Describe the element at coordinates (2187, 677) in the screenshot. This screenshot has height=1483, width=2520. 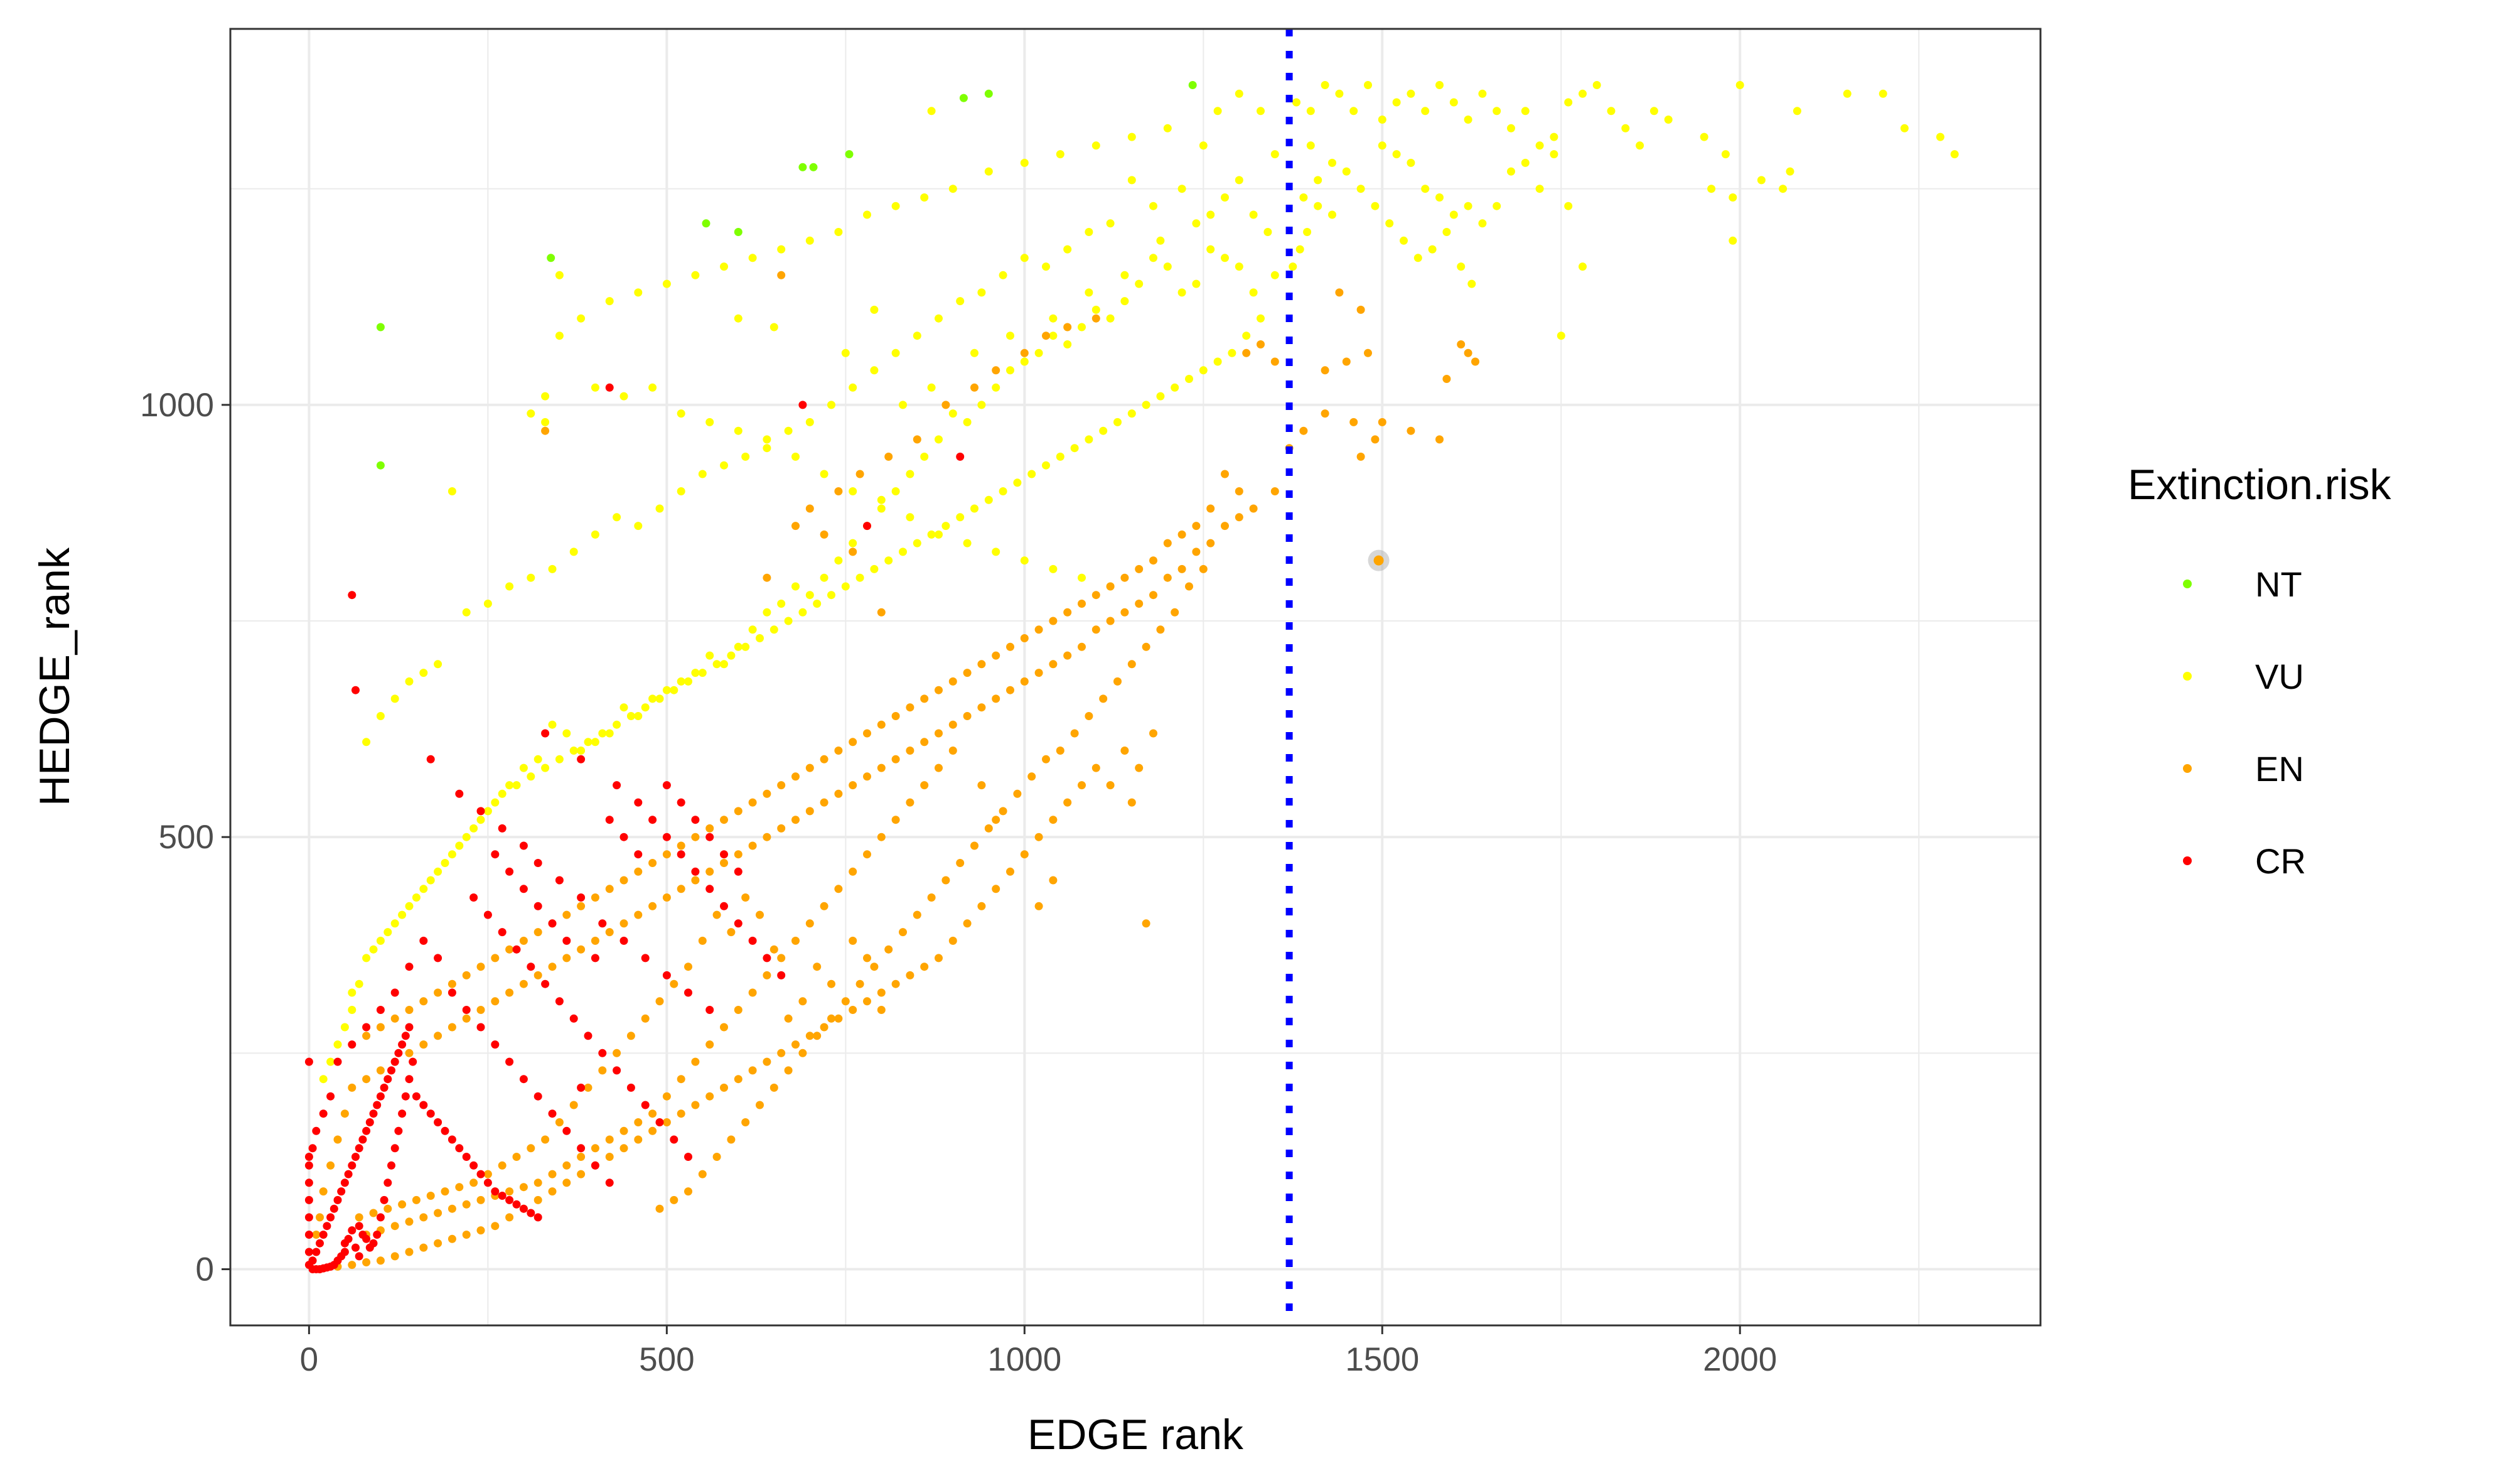
I see `legend-key-vu` at that location.